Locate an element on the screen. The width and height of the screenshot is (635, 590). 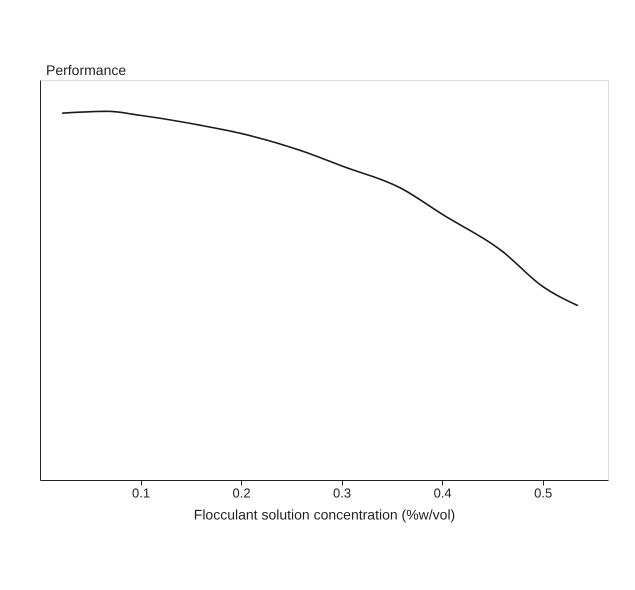
x-axis-title: Flocculant solution concentration (%w/vol) is located at coordinates (325, 514).